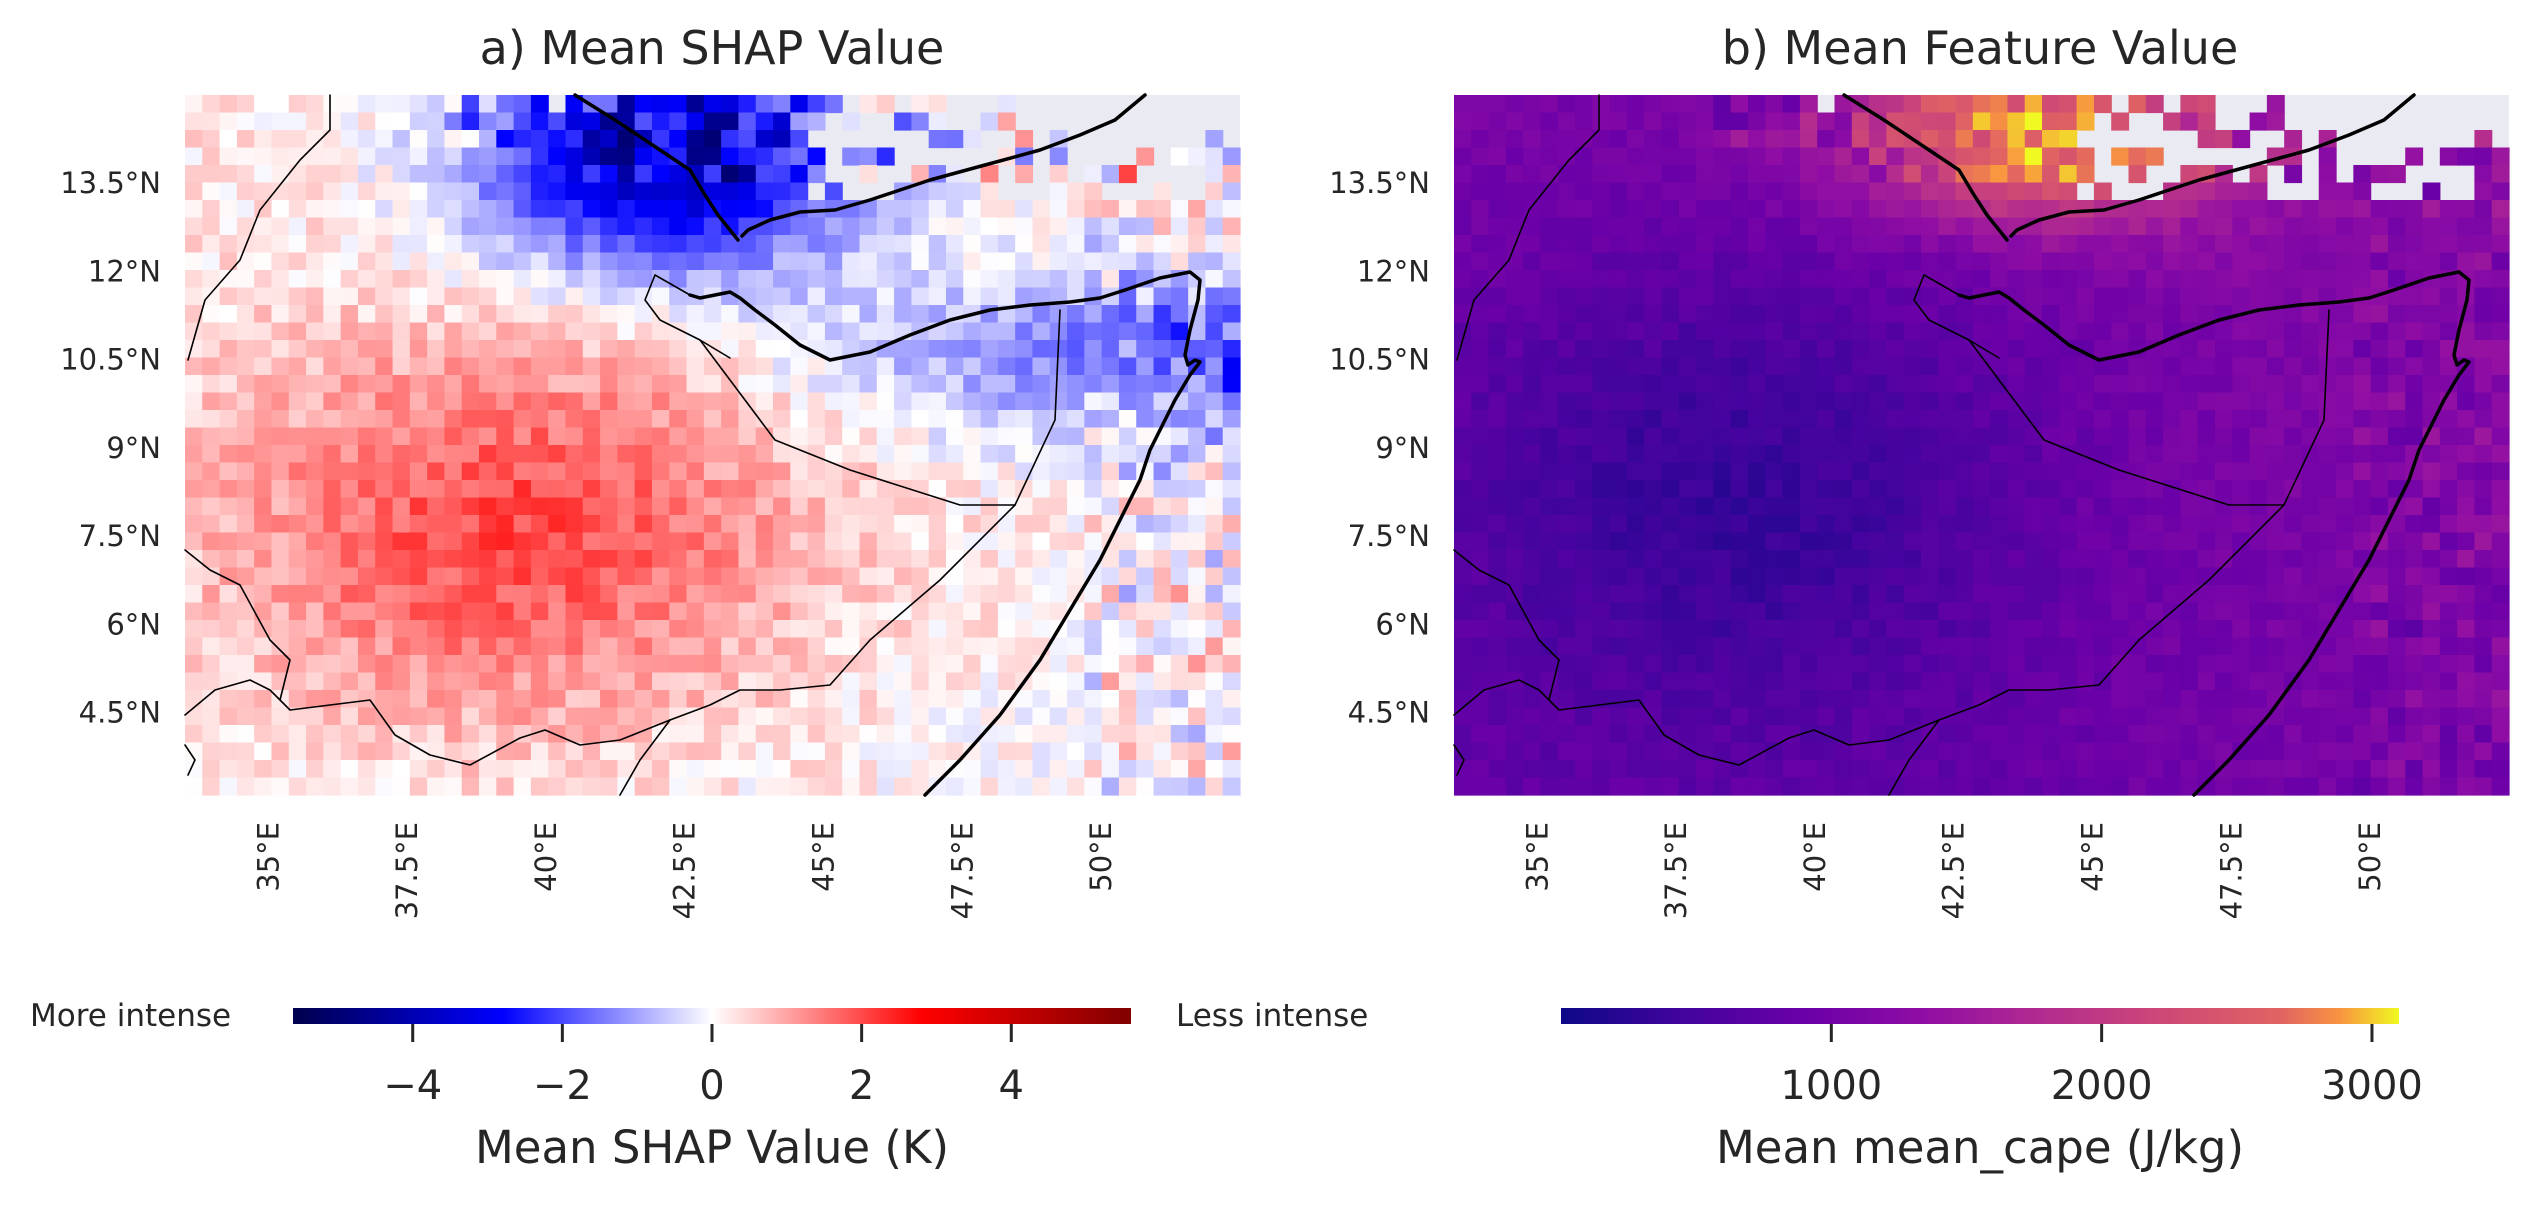 Image resolution: width=2537 pixels, height=1207 pixels. What do you see at coordinates (1537, 857) in the screenshot?
I see `longitude-tick-label: 35°E` at bounding box center [1537, 857].